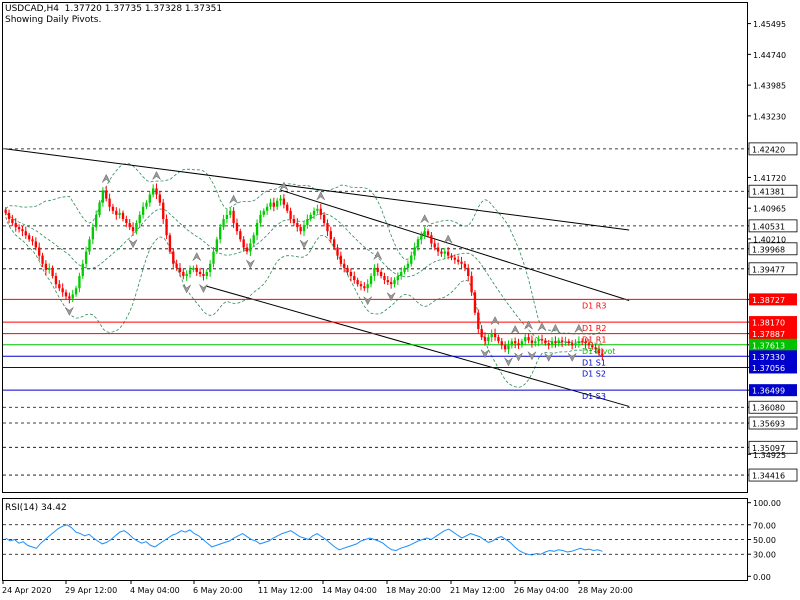 The height and width of the screenshot is (600, 800). I want to click on price-label: 1.43985, so click(769, 86).